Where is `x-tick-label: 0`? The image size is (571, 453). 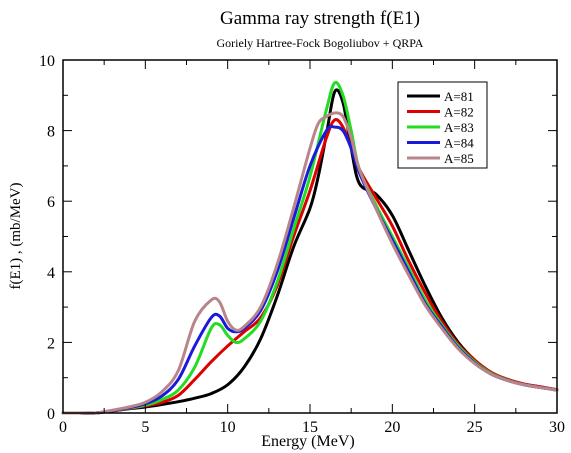 x-tick-label: 0 is located at coordinates (63, 427).